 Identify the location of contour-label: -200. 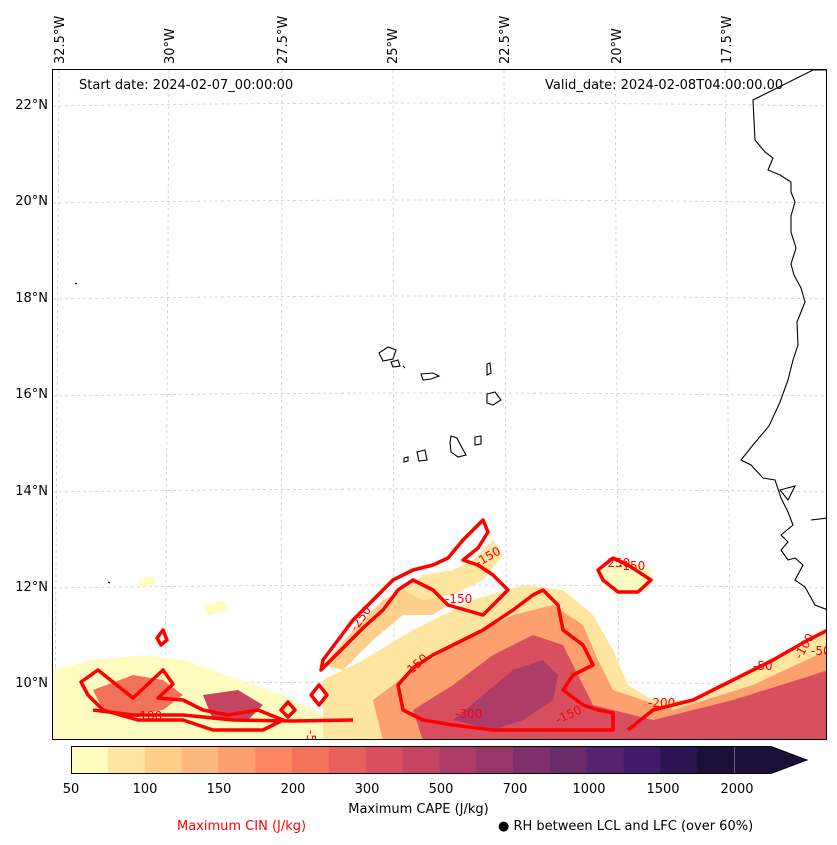
(661, 703).